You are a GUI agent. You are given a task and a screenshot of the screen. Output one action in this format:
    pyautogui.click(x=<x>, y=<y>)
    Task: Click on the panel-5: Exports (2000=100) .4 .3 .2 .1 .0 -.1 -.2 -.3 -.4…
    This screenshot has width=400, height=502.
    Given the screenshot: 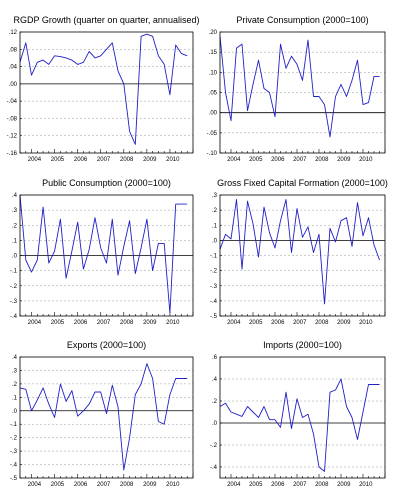 What is the action you would take?
    pyautogui.click(x=102, y=414)
    